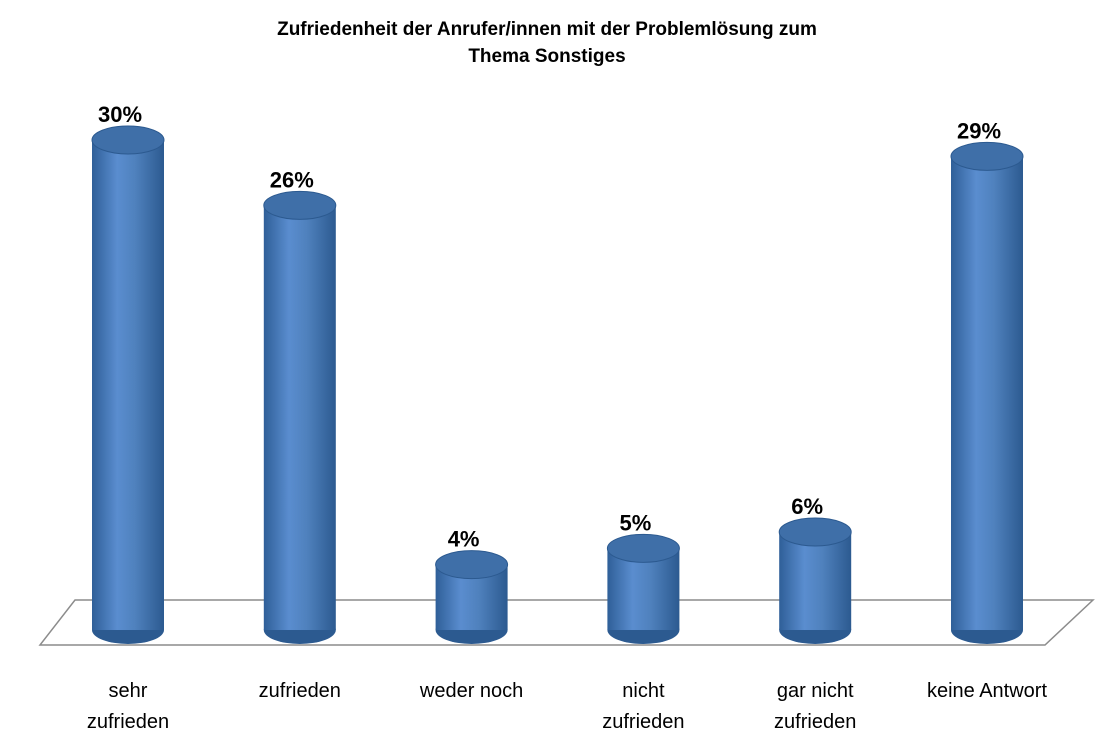 The height and width of the screenshot is (734, 1095). I want to click on x-tick-label: sehr zufrieden, so click(128, 706).